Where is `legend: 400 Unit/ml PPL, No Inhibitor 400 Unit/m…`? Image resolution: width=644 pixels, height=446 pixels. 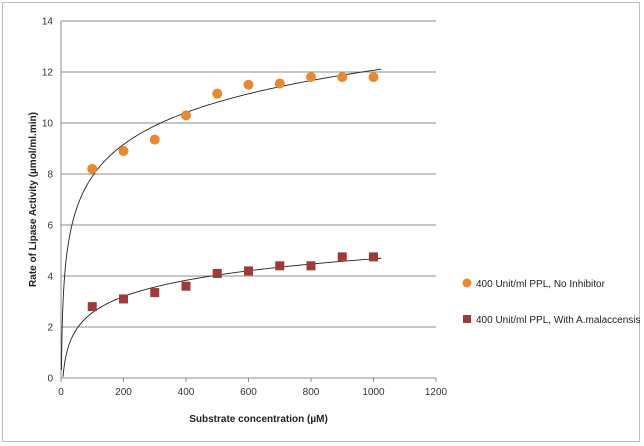
legend: 400 Unit/ml PPL, No Inhibitor 400 Unit/m… is located at coordinates (551, 302).